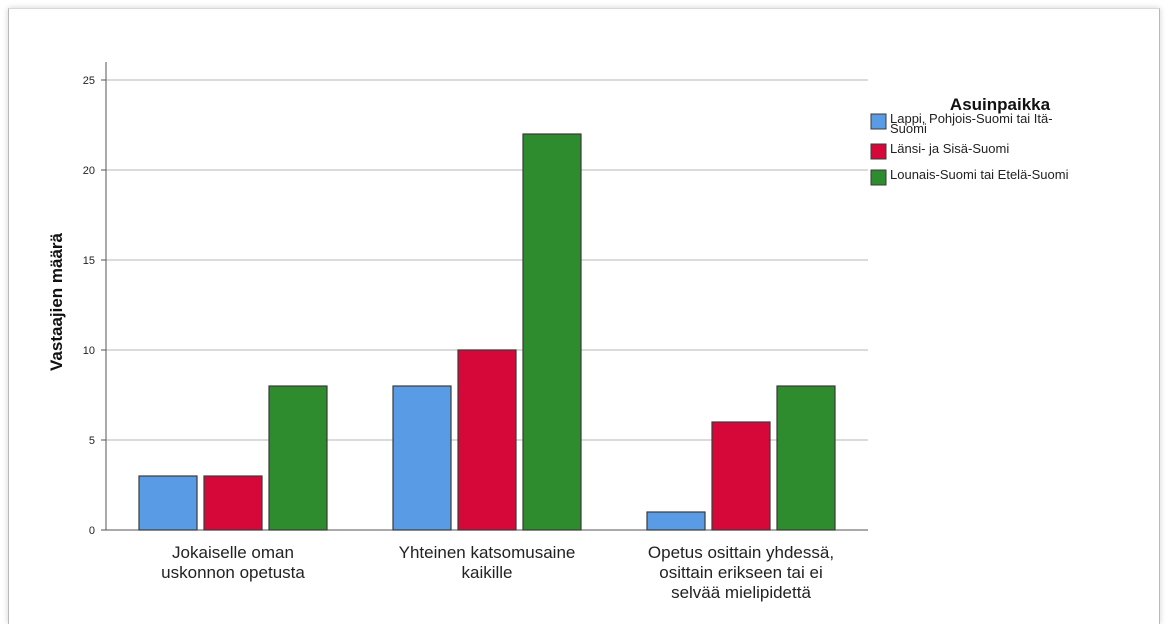  Describe the element at coordinates (56, 301) in the screenshot. I see `y-axis-title: Vastaajien määrä` at that location.